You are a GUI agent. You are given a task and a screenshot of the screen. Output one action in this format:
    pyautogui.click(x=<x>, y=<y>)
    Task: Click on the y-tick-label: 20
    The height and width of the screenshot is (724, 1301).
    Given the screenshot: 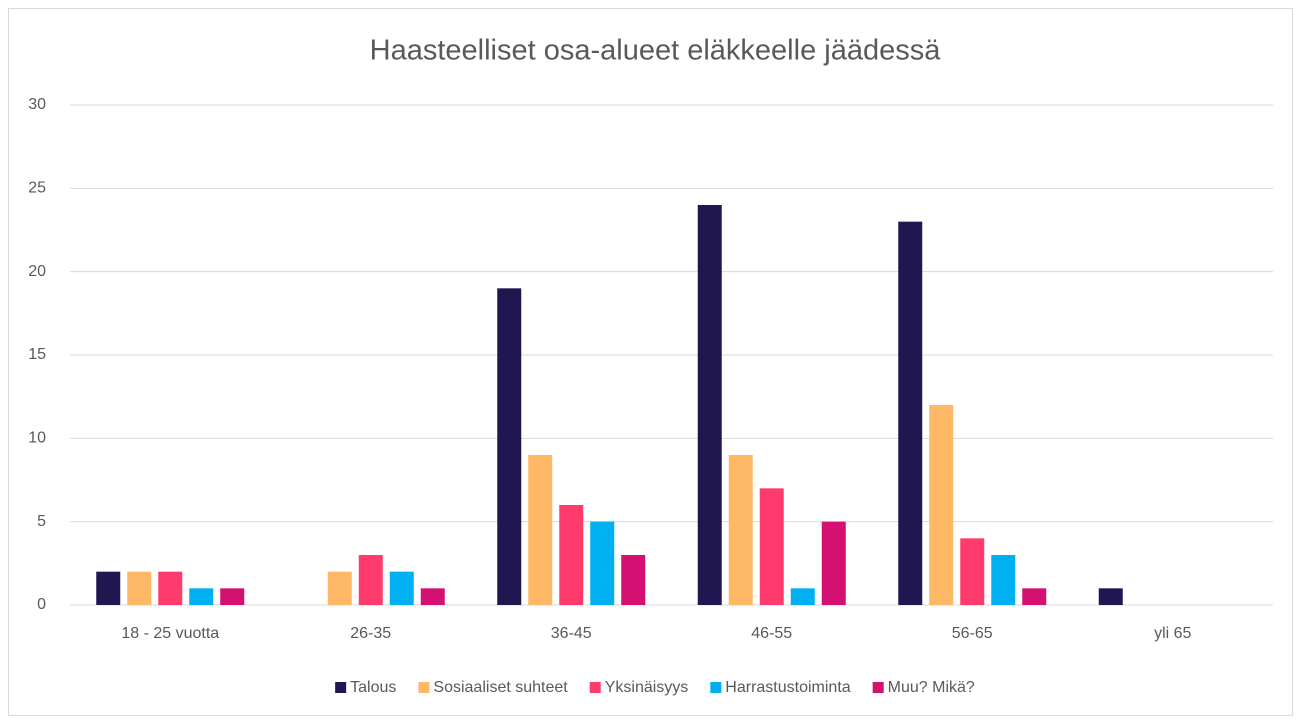 What is the action you would take?
    pyautogui.click(x=37, y=271)
    